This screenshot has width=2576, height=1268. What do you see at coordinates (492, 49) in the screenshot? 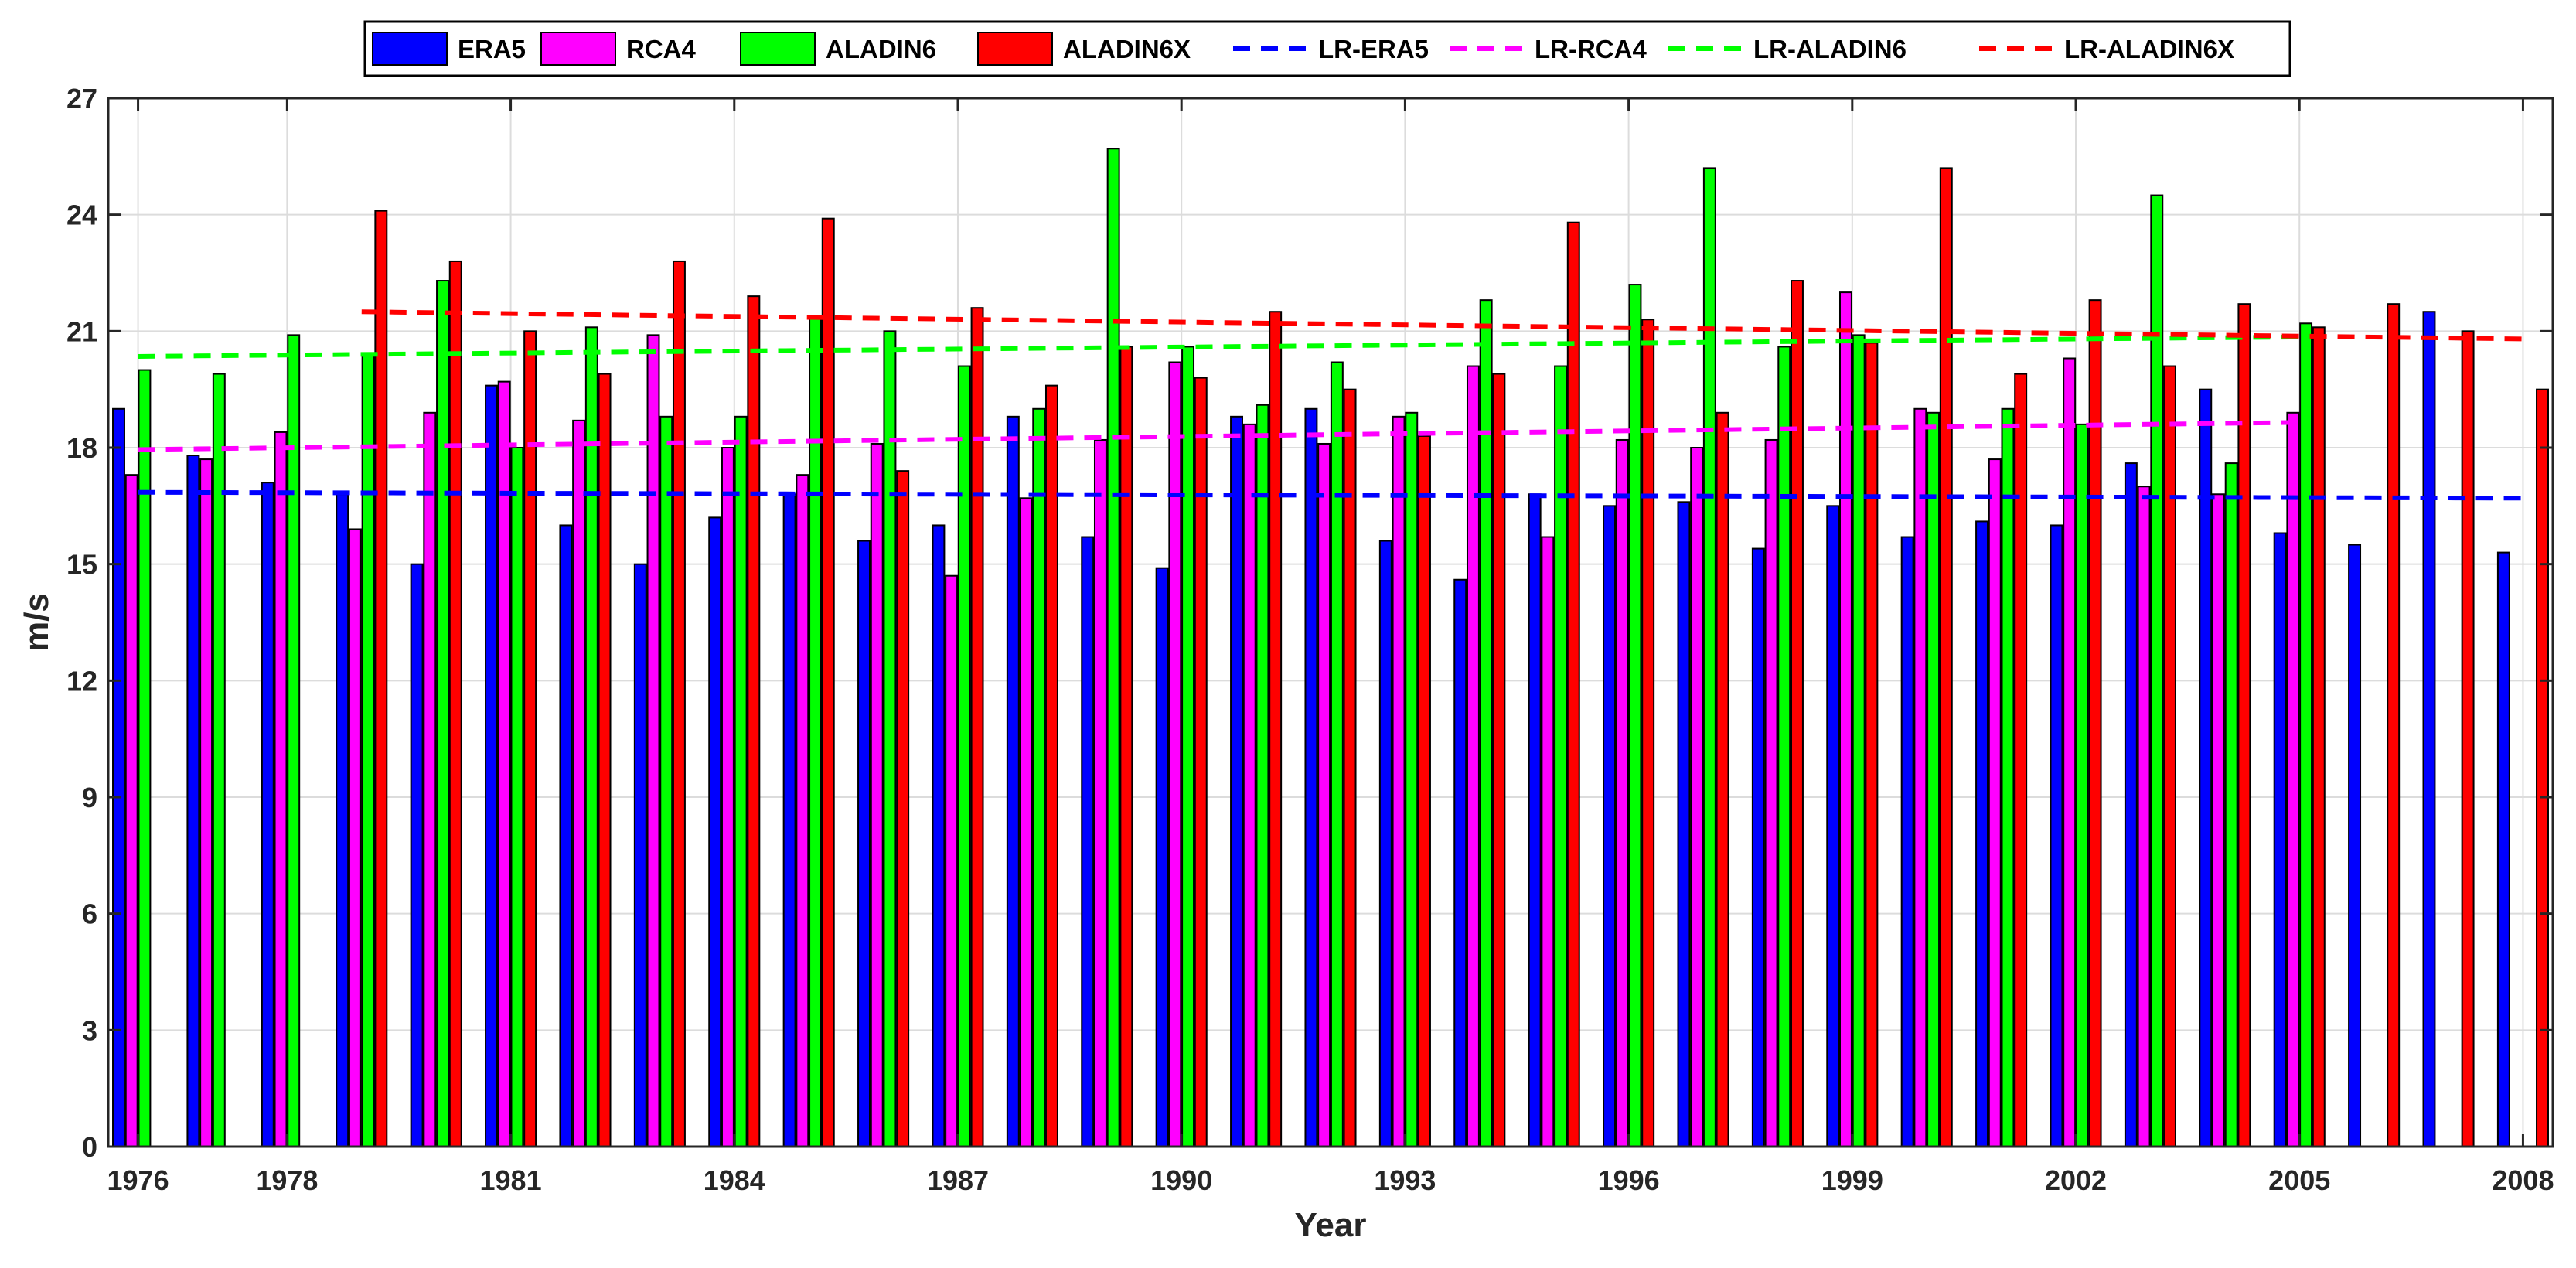
I see `legend-label-era5: ERA5` at bounding box center [492, 49].